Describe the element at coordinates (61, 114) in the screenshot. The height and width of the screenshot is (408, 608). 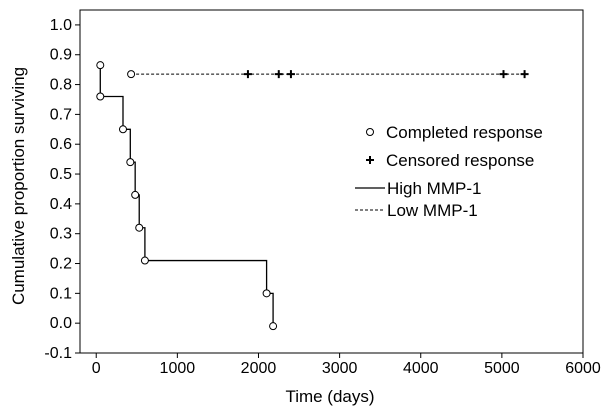
I see `y-tick-label: 0.7` at that location.